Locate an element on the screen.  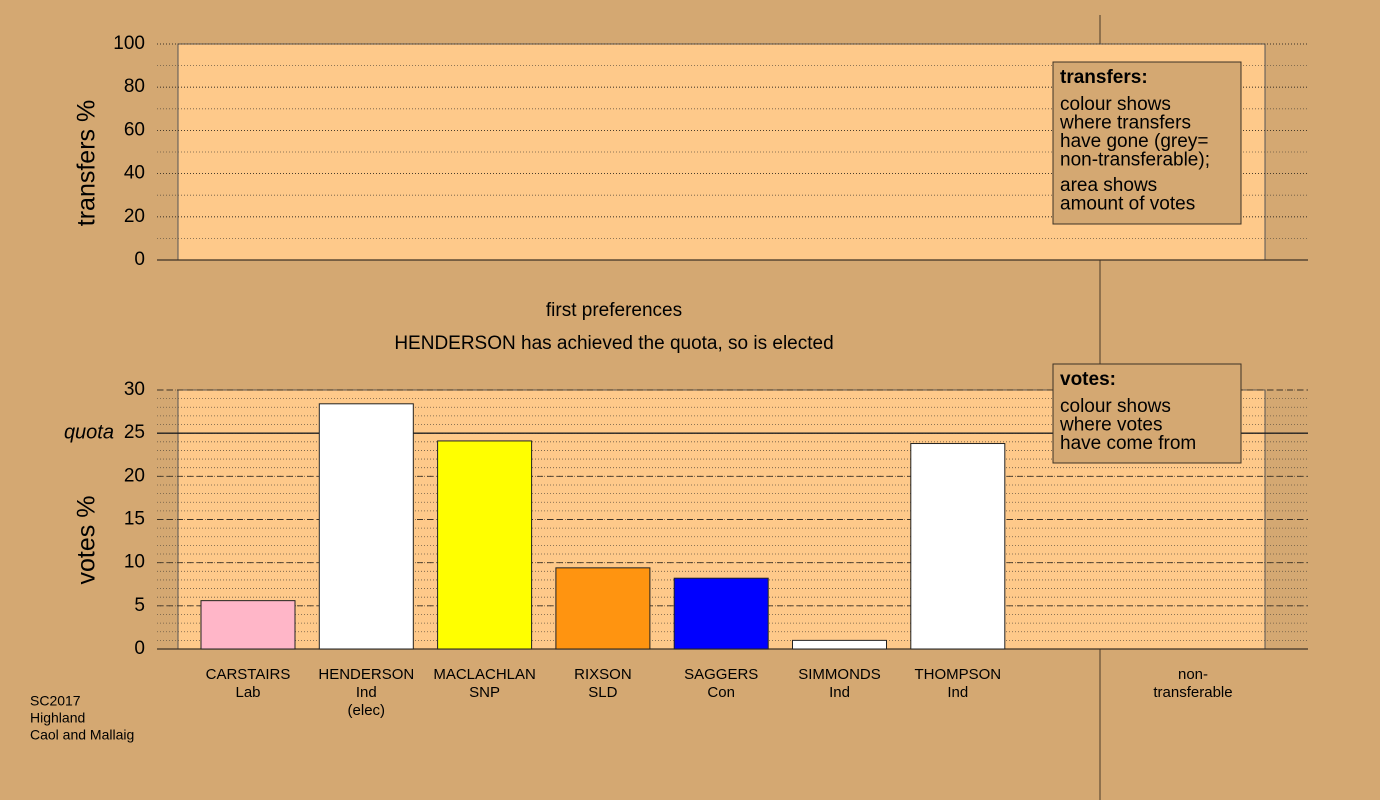
x-tick-label: RIXSON is located at coordinates (603, 674).